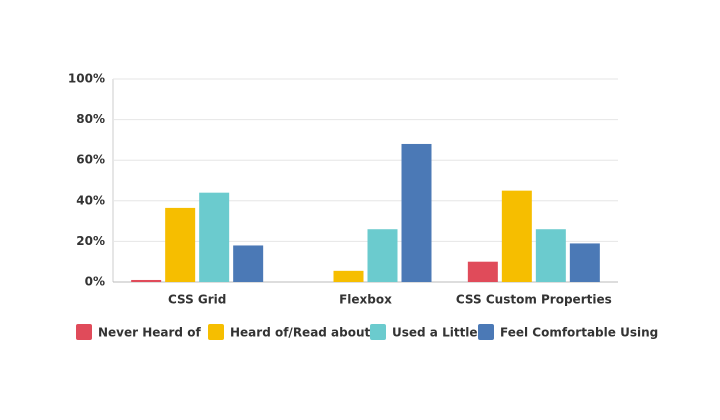 Image resolution: width=720 pixels, height=420 pixels. What do you see at coordinates (435, 333) in the screenshot?
I see `legend-label: Used a Little` at bounding box center [435, 333].